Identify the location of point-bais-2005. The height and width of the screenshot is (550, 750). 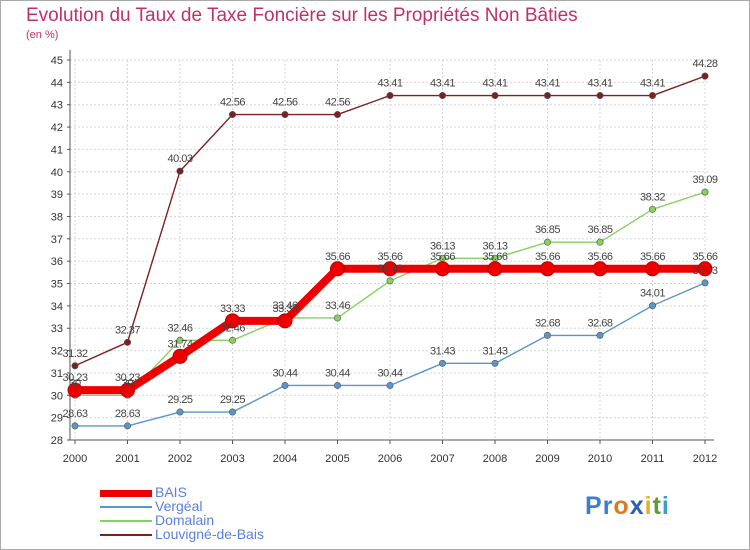
(337, 269).